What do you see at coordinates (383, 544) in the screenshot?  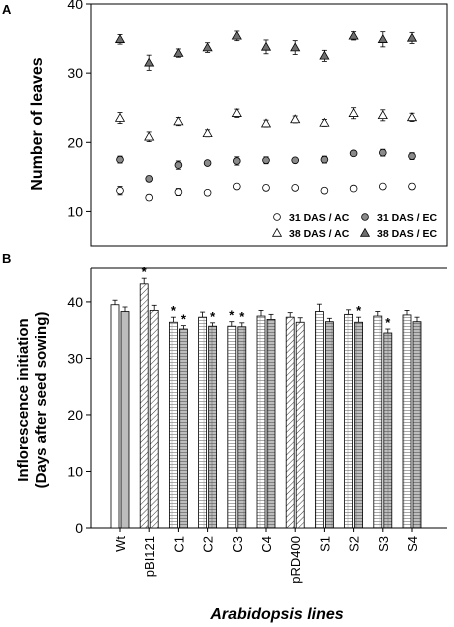 I see `panel-b-x-tick-label: S3` at bounding box center [383, 544].